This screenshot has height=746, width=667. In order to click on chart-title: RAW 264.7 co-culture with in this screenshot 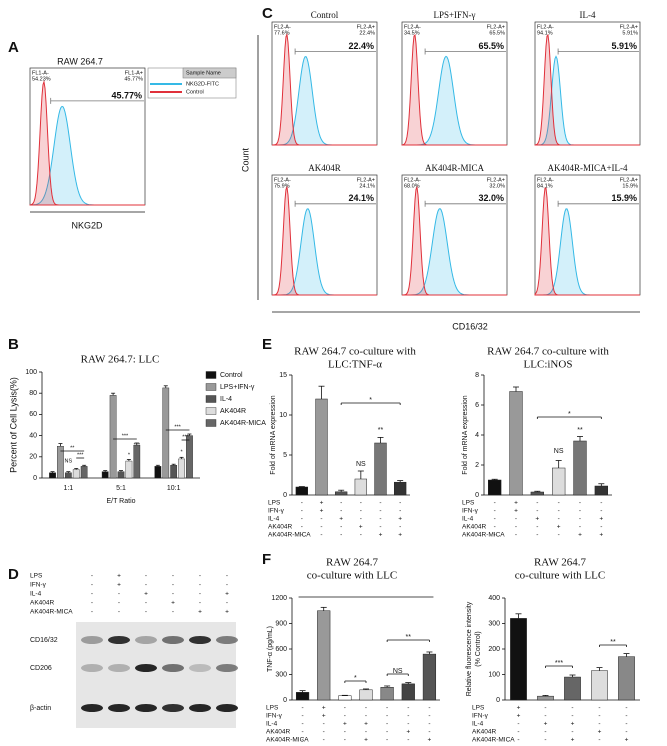, I will do `click(355, 352)`.